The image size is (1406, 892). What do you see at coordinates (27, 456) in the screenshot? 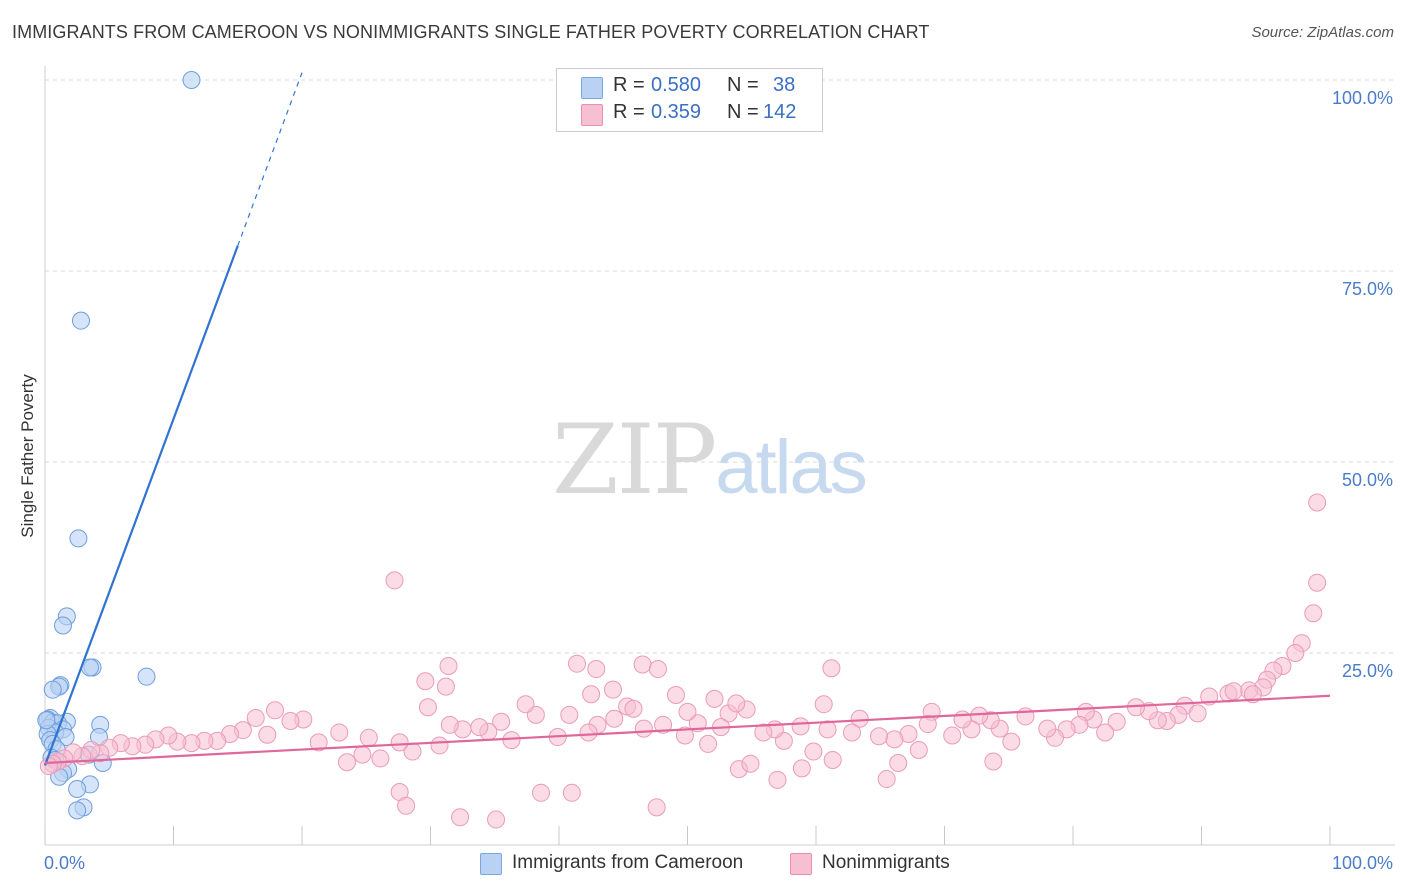
I see `y-axis-label: Single Father Poverty` at bounding box center [27, 456].